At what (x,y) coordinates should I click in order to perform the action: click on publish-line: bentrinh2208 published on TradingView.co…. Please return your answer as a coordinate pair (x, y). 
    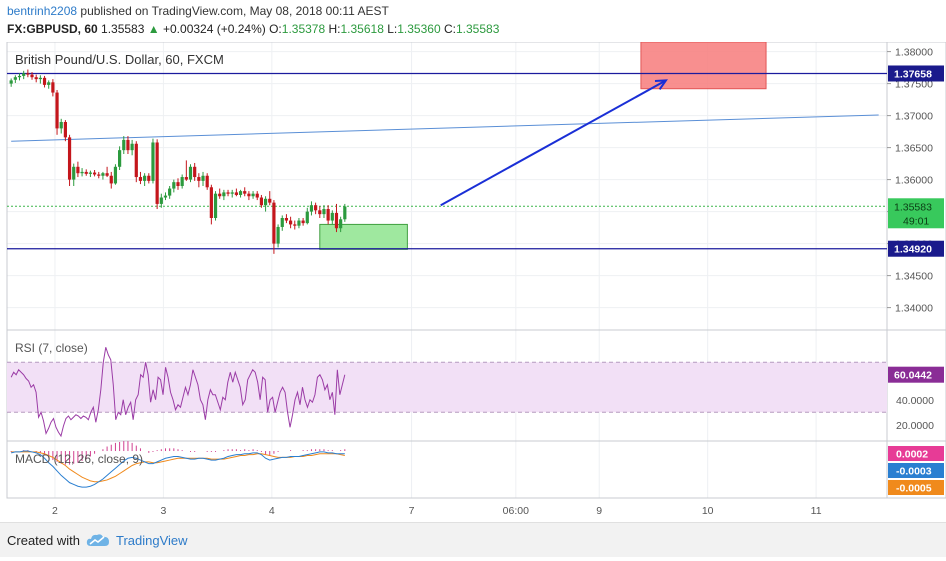
    Looking at the image, I should click on (198, 11).